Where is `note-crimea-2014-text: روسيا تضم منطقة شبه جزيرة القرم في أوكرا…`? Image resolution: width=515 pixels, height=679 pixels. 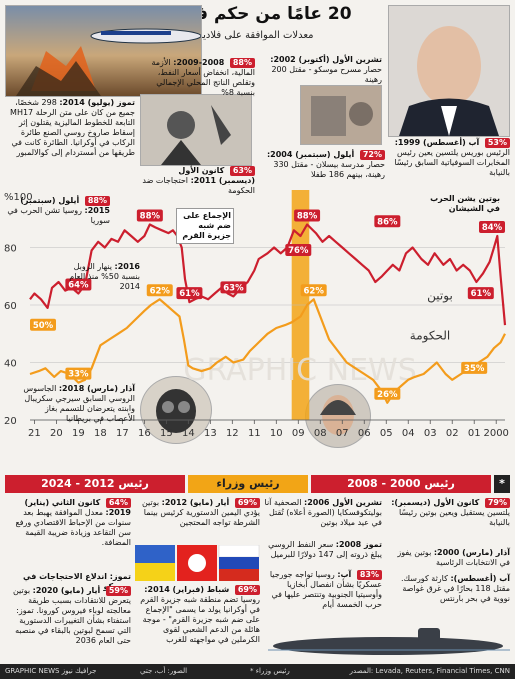 note-crimea-2014-text: روسيا تضم منطقة شبه جزيرة القرم في أوكرا… is located at coordinates (200, 619).